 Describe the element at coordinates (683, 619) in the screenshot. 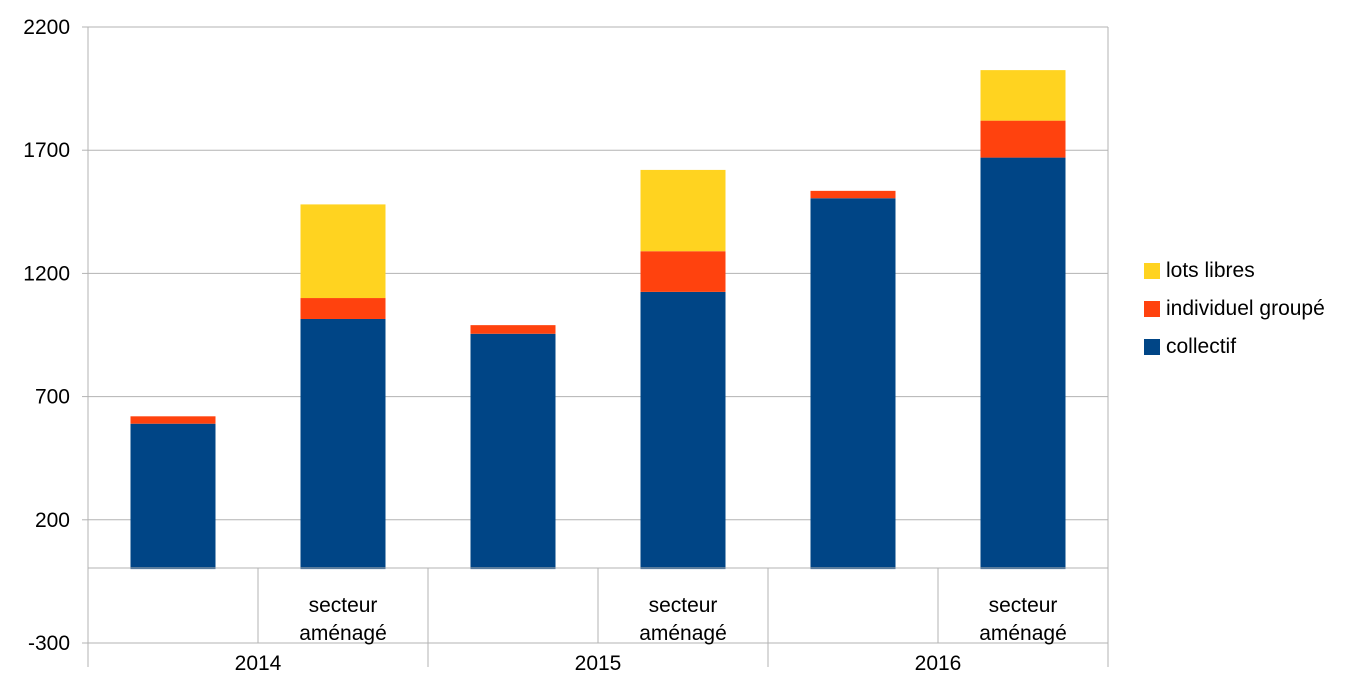

I see `x-category-label-3: secteur aménagé` at that location.